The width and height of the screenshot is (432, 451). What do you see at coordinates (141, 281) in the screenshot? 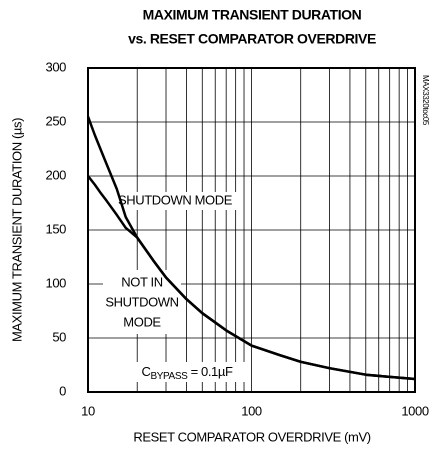
I see `series-label: NOT IN` at bounding box center [141, 281].